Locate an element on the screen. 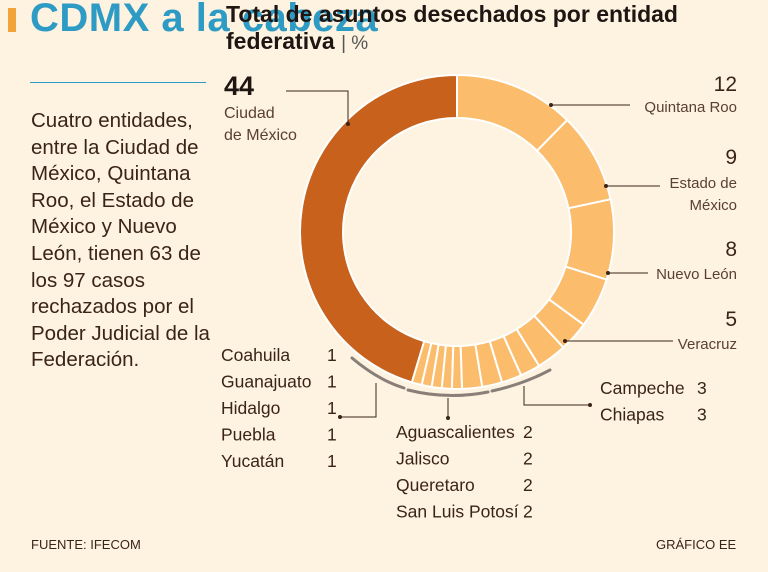 This screenshot has height=572, width=768. leader-dot-estado-de-mexico is located at coordinates (606, 186).